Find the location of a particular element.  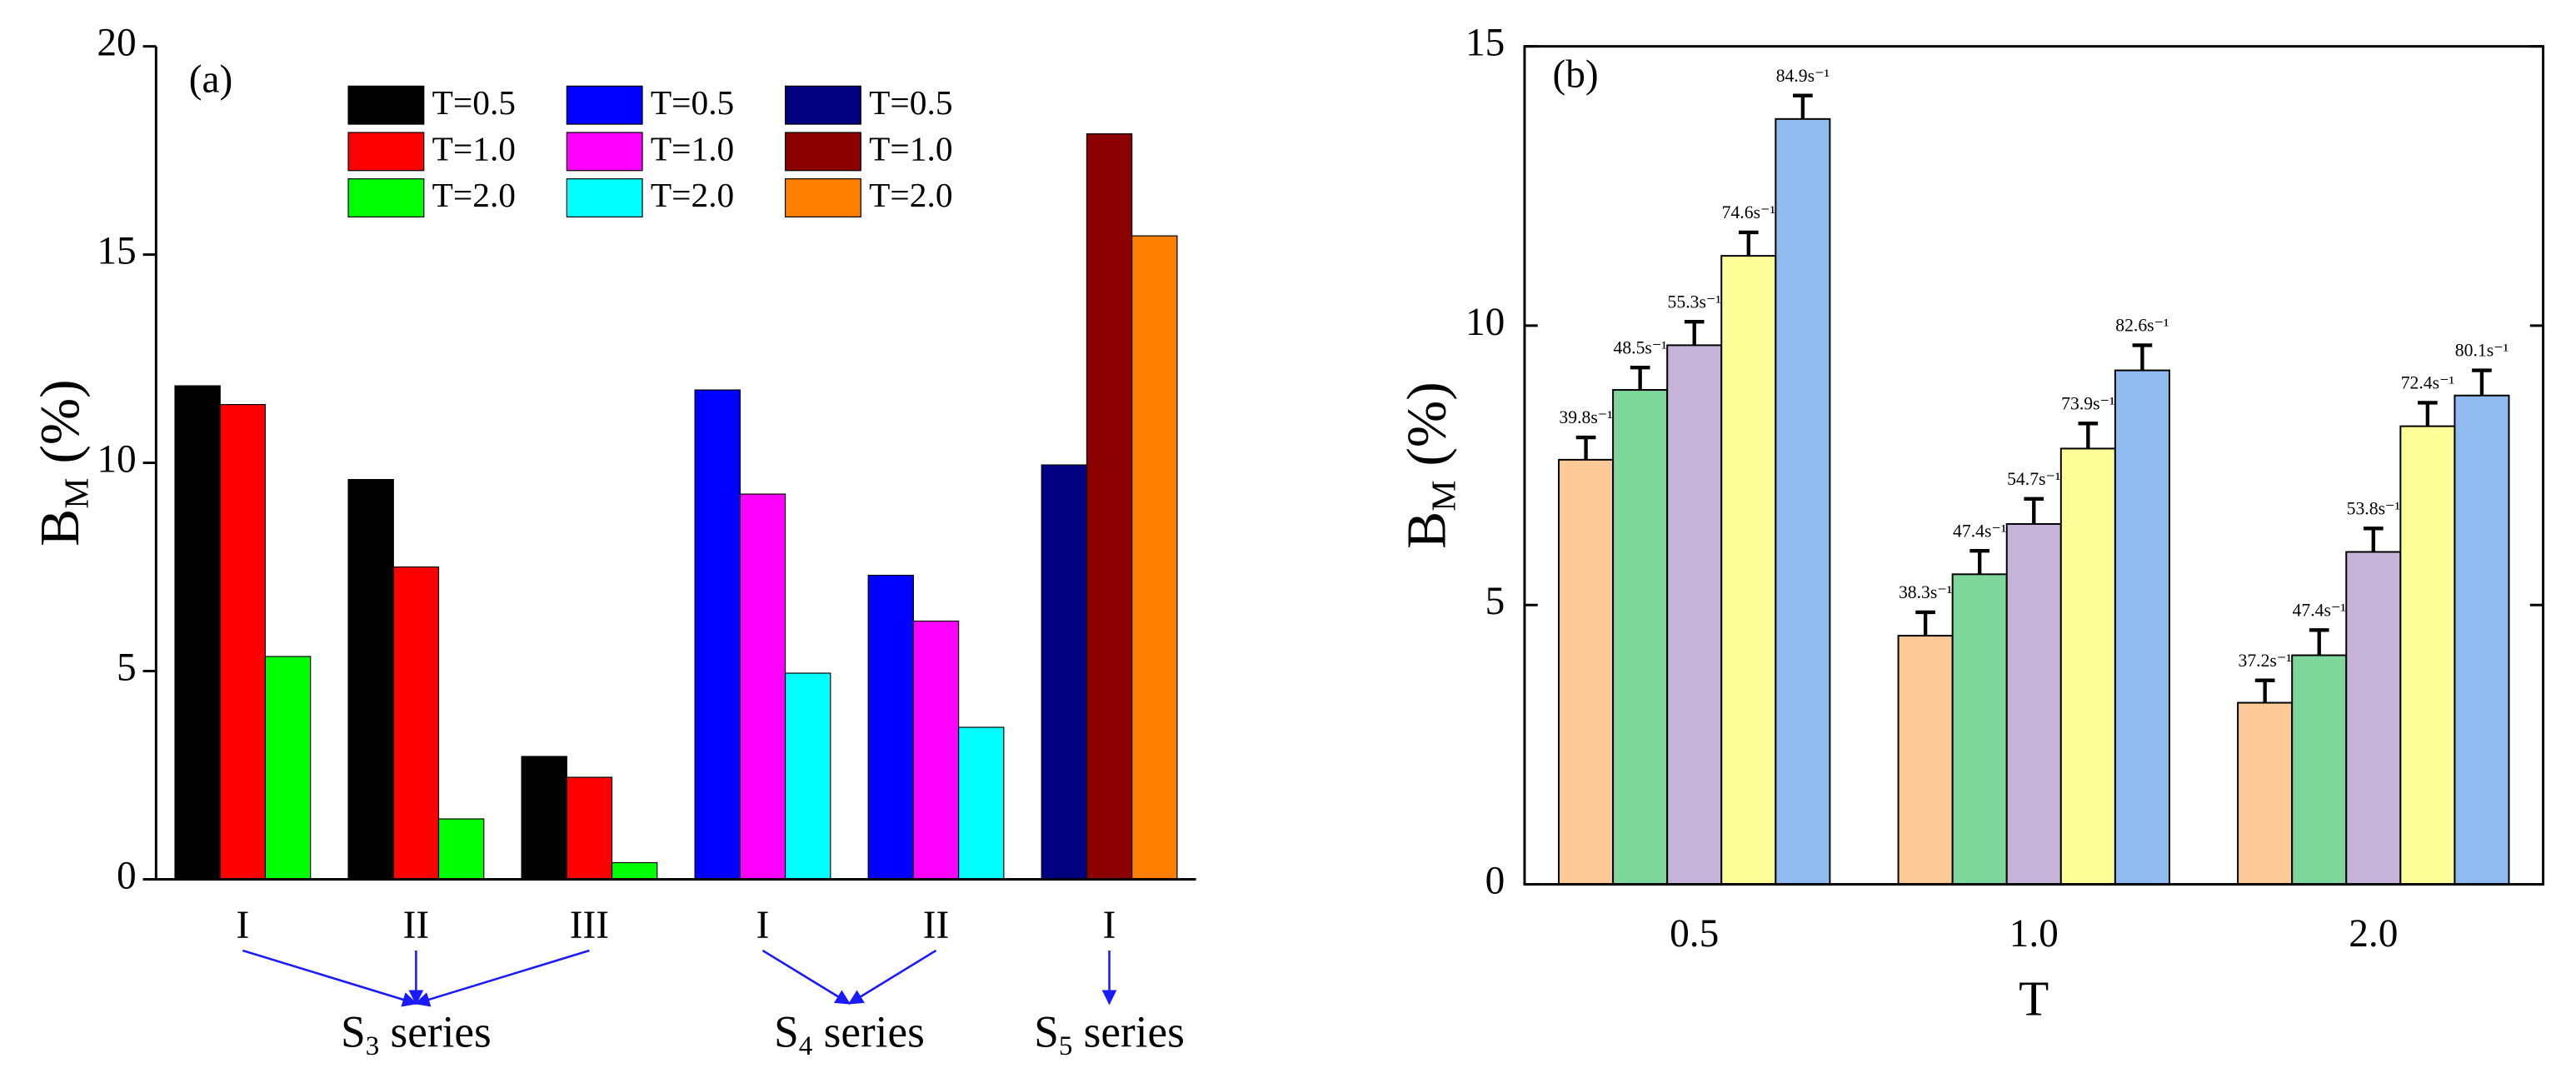

group-label-subscript: 4 is located at coordinates (806, 1045).